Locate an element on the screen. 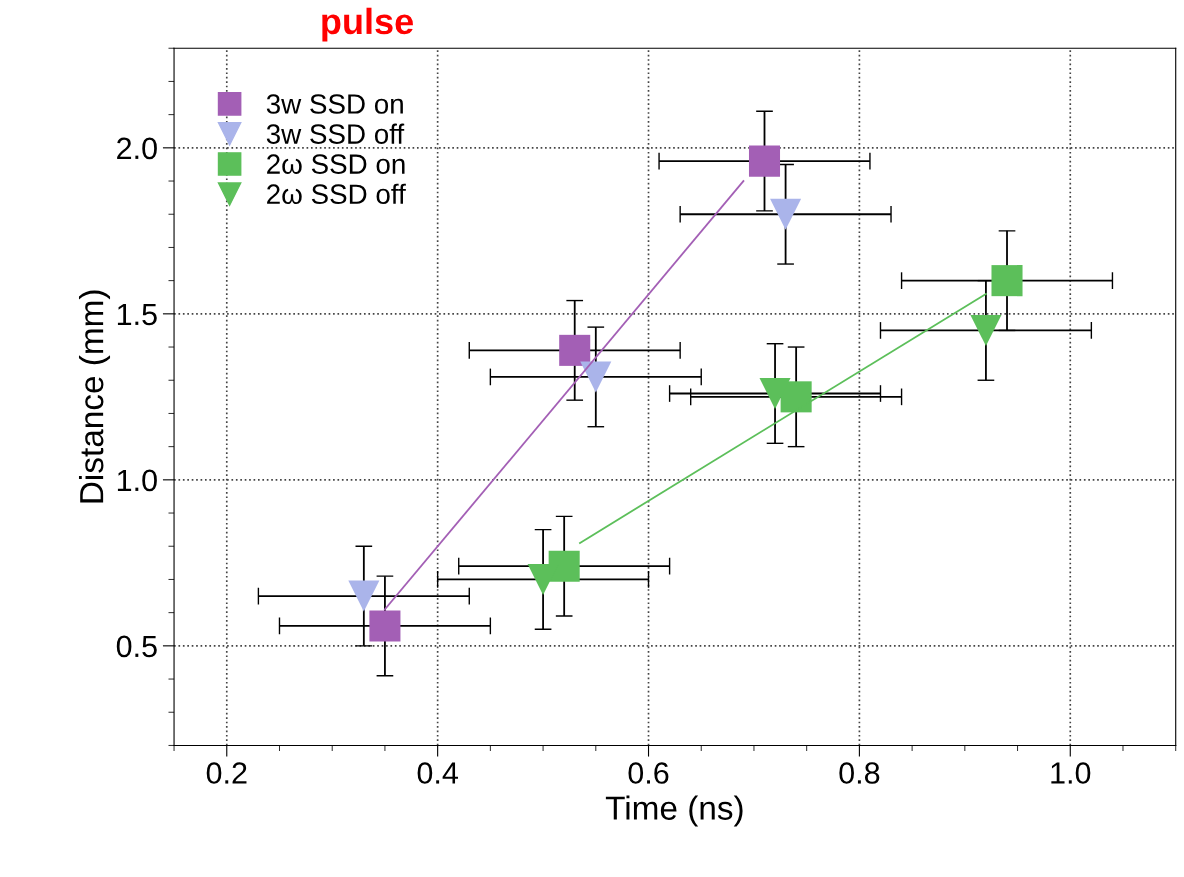  y-tick-label: 2.0 is located at coordinates (137, 148).